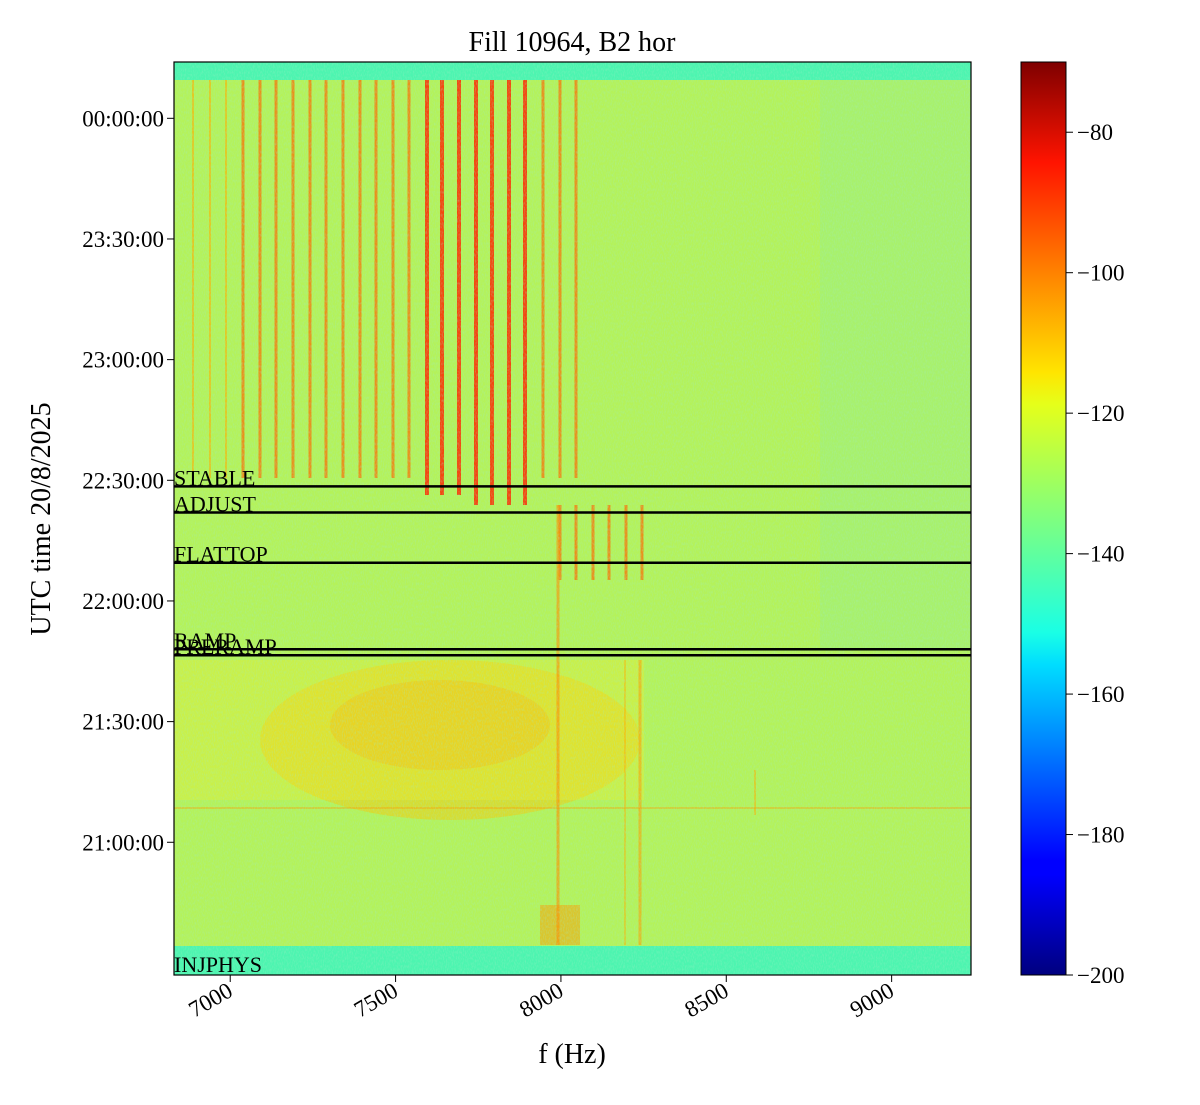 The height and width of the screenshot is (1105, 1200). What do you see at coordinates (1100, 554) in the screenshot?
I see `colorbar-tick-label: −140` at bounding box center [1100, 554].